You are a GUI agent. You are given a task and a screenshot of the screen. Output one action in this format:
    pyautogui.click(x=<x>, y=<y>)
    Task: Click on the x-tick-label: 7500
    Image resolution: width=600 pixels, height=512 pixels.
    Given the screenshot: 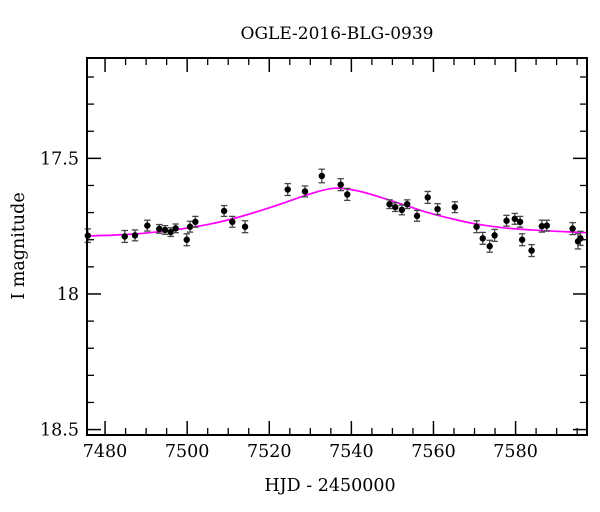 What is the action you would take?
    pyautogui.click(x=187, y=452)
    